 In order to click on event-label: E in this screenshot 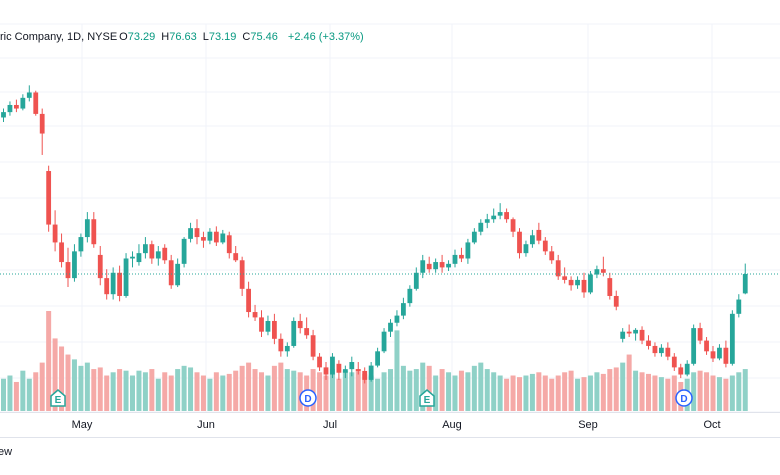, I will do `click(427, 400)`.